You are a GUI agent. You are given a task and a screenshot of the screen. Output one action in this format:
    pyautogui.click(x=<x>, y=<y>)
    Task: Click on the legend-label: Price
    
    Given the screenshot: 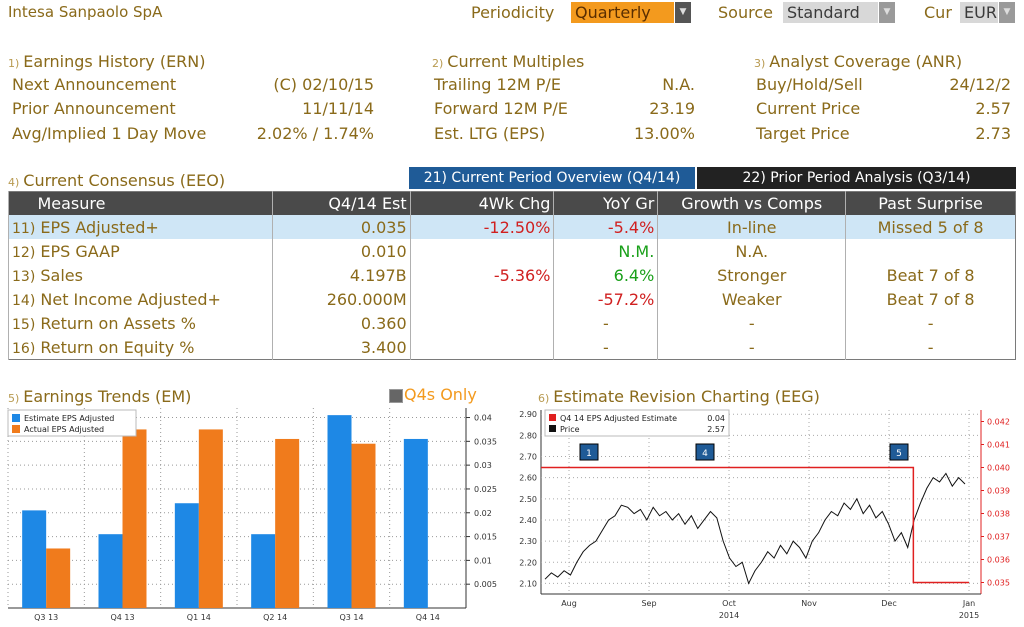 What is the action you would take?
    pyautogui.click(x=570, y=429)
    